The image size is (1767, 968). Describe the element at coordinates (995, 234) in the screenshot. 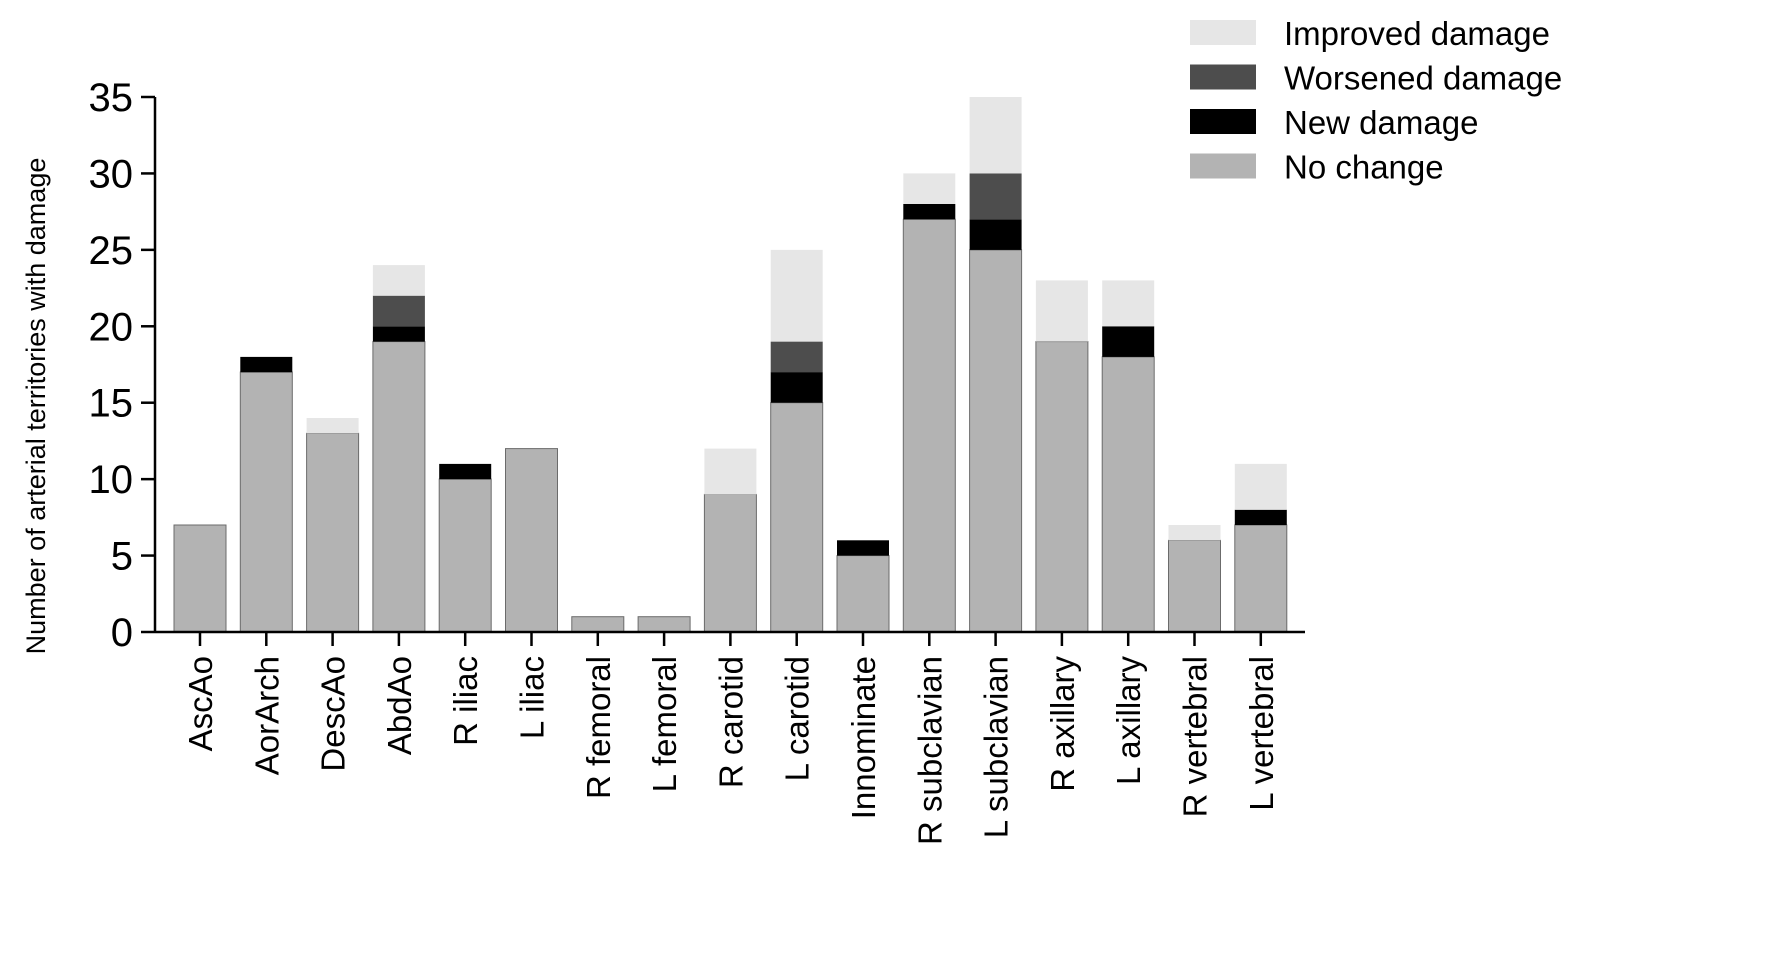

I see `bar-l-subclavian-new-damage` at that location.